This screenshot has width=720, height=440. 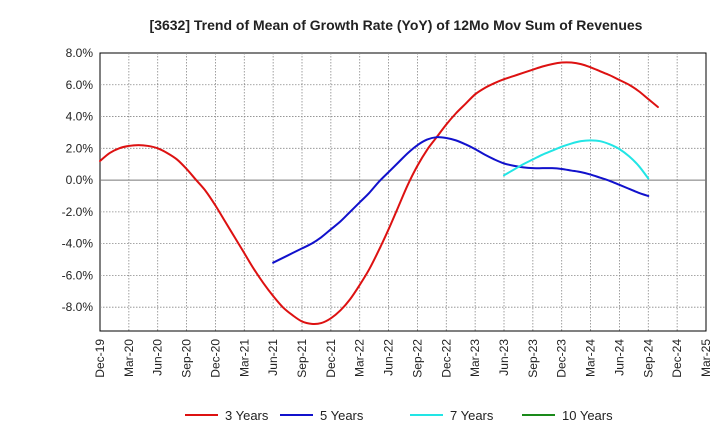 What do you see at coordinates (504, 357) in the screenshot?
I see `x-tick-label: Jun-23` at bounding box center [504, 357].